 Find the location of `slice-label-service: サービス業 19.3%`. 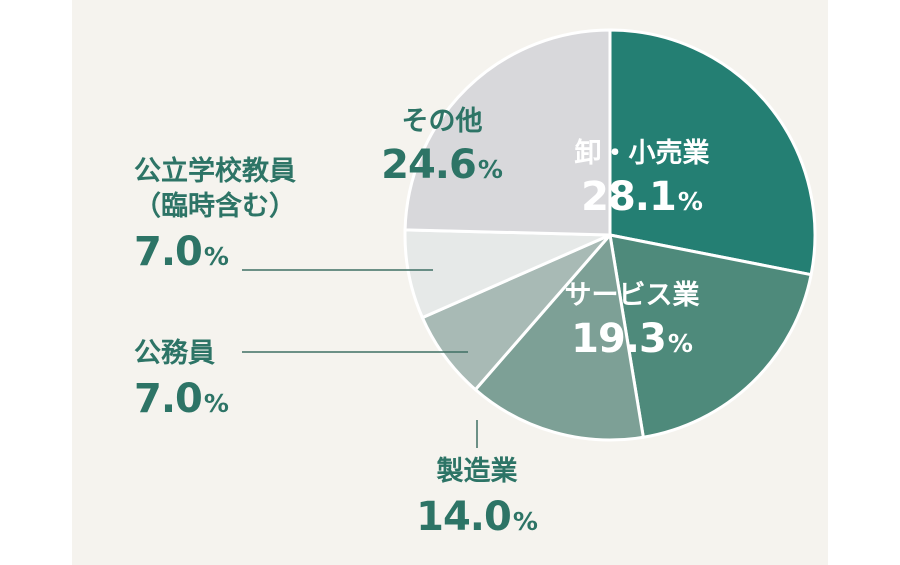

slice-label-service: サービス業 19.3% is located at coordinates (632, 320).